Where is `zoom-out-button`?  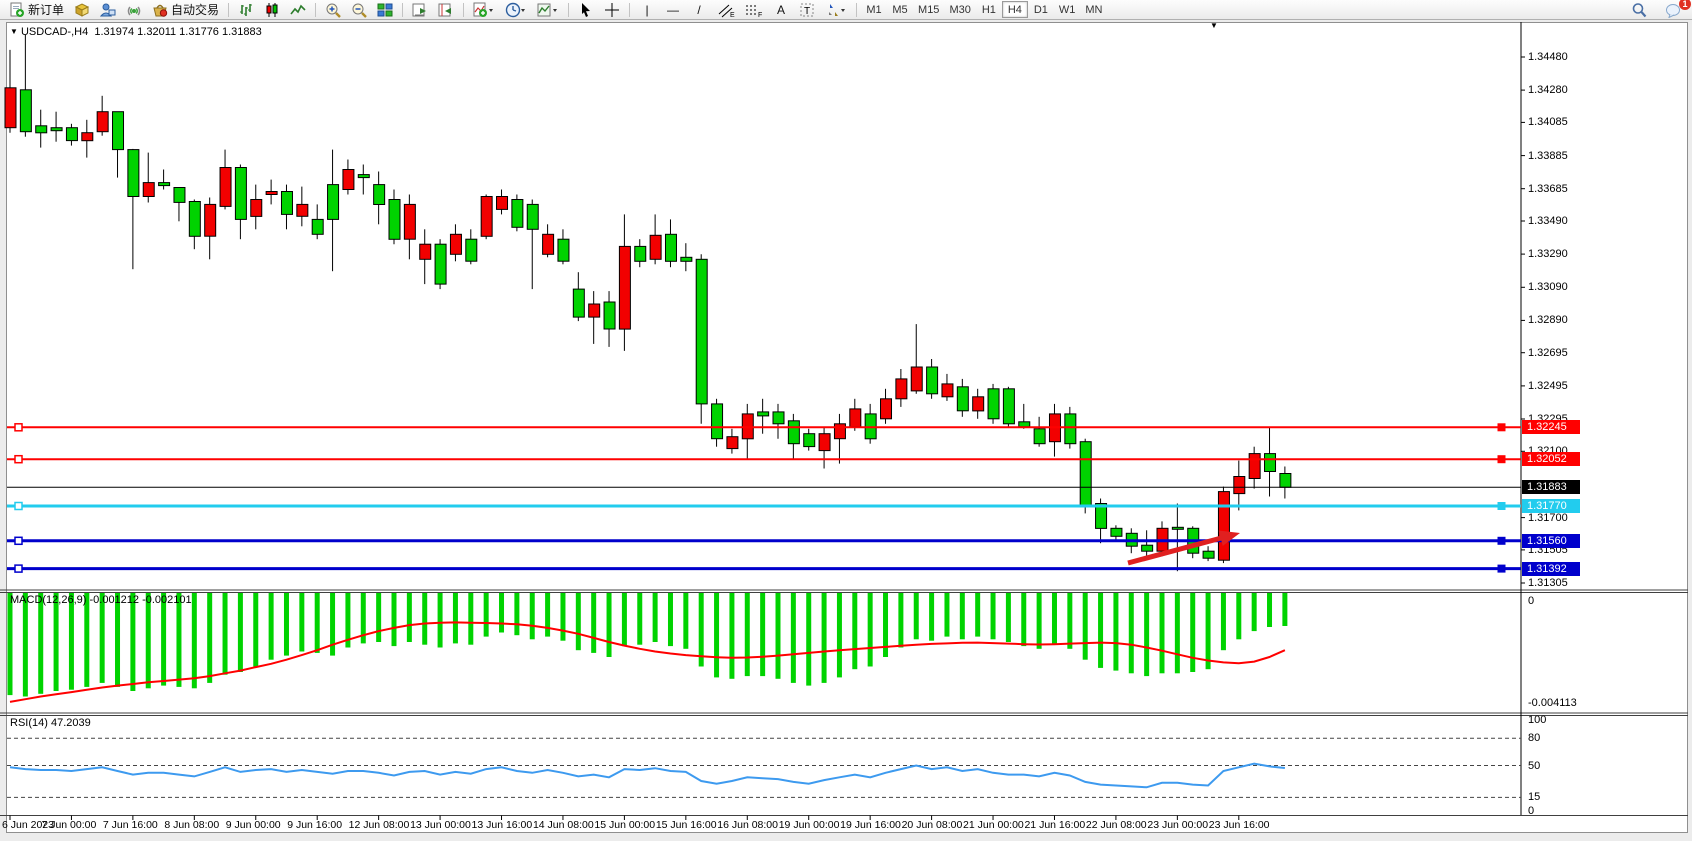 zoom-out-button is located at coordinates (359, 10).